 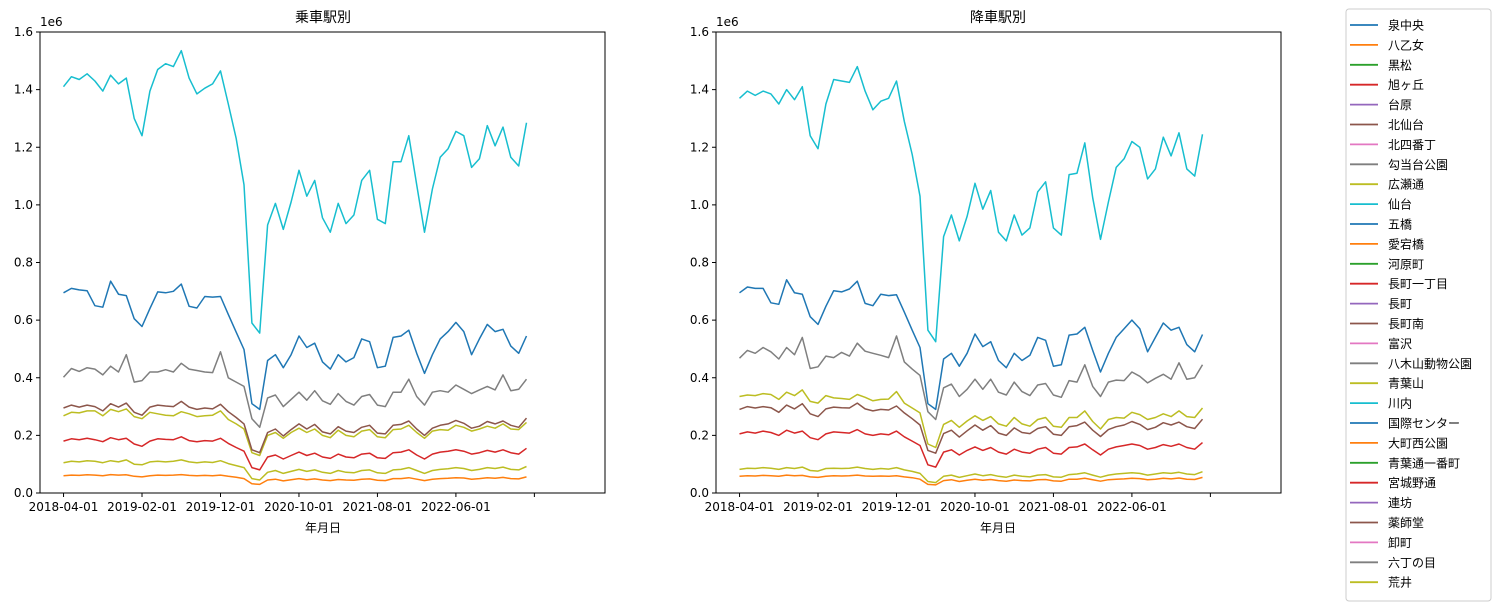 I want to click on legend-label: 六丁の目, so click(x=1412, y=563).